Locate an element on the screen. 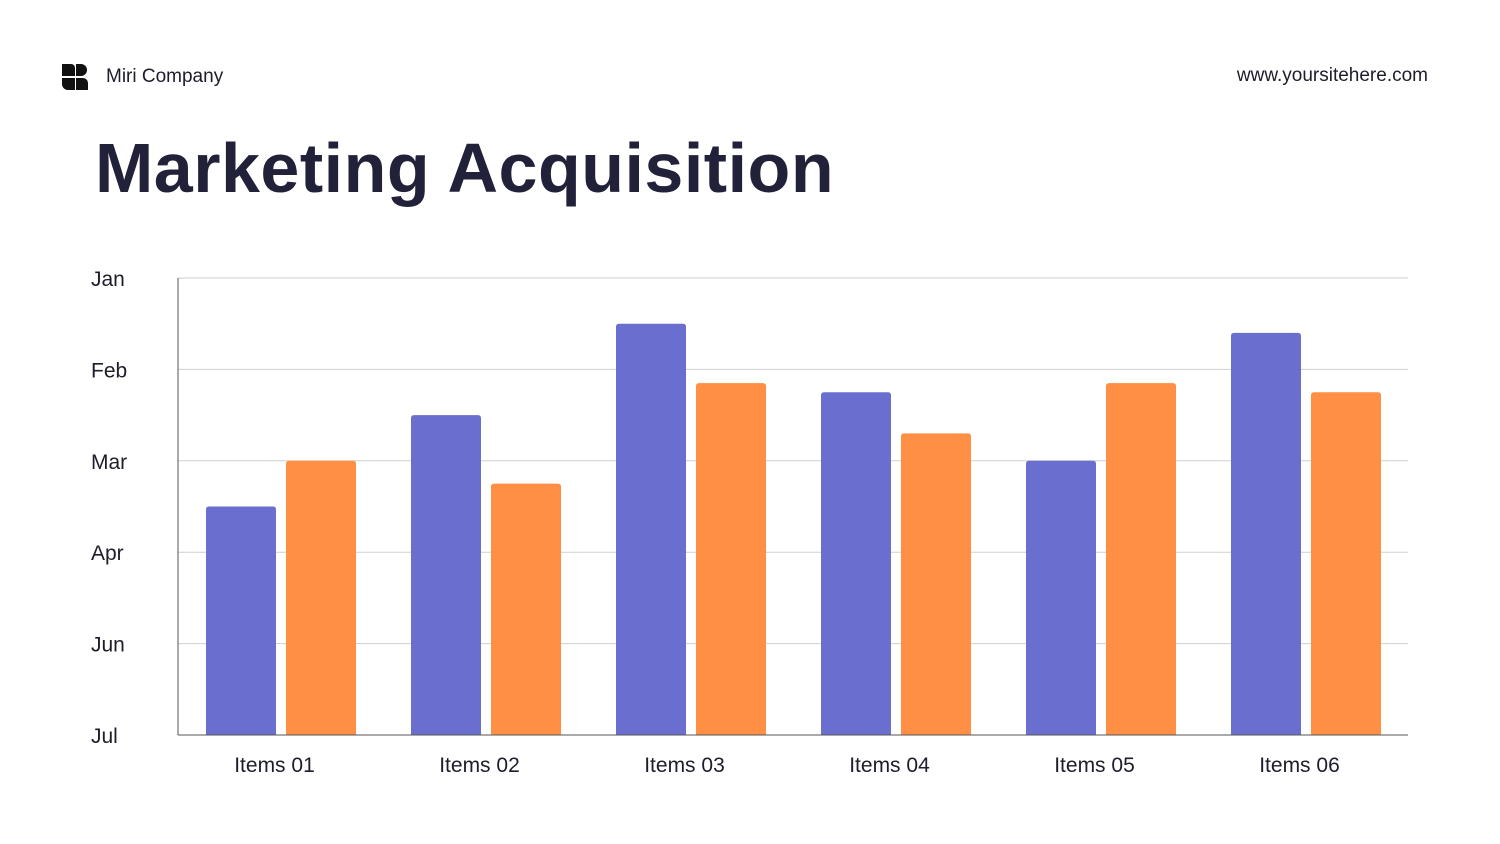 The height and width of the screenshot is (844, 1500). block-logo-icon is located at coordinates (75, 77).